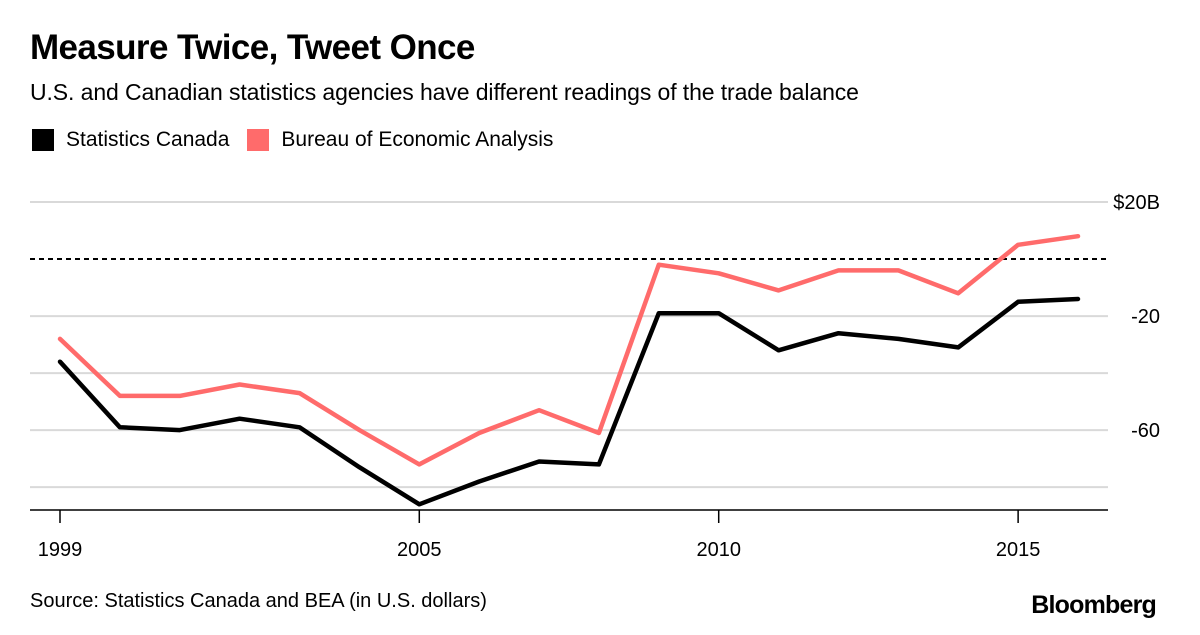 Image resolution: width=1200 pixels, height=635 pixels. What do you see at coordinates (60, 550) in the screenshot?
I see `x-tick-label: 1999` at bounding box center [60, 550].